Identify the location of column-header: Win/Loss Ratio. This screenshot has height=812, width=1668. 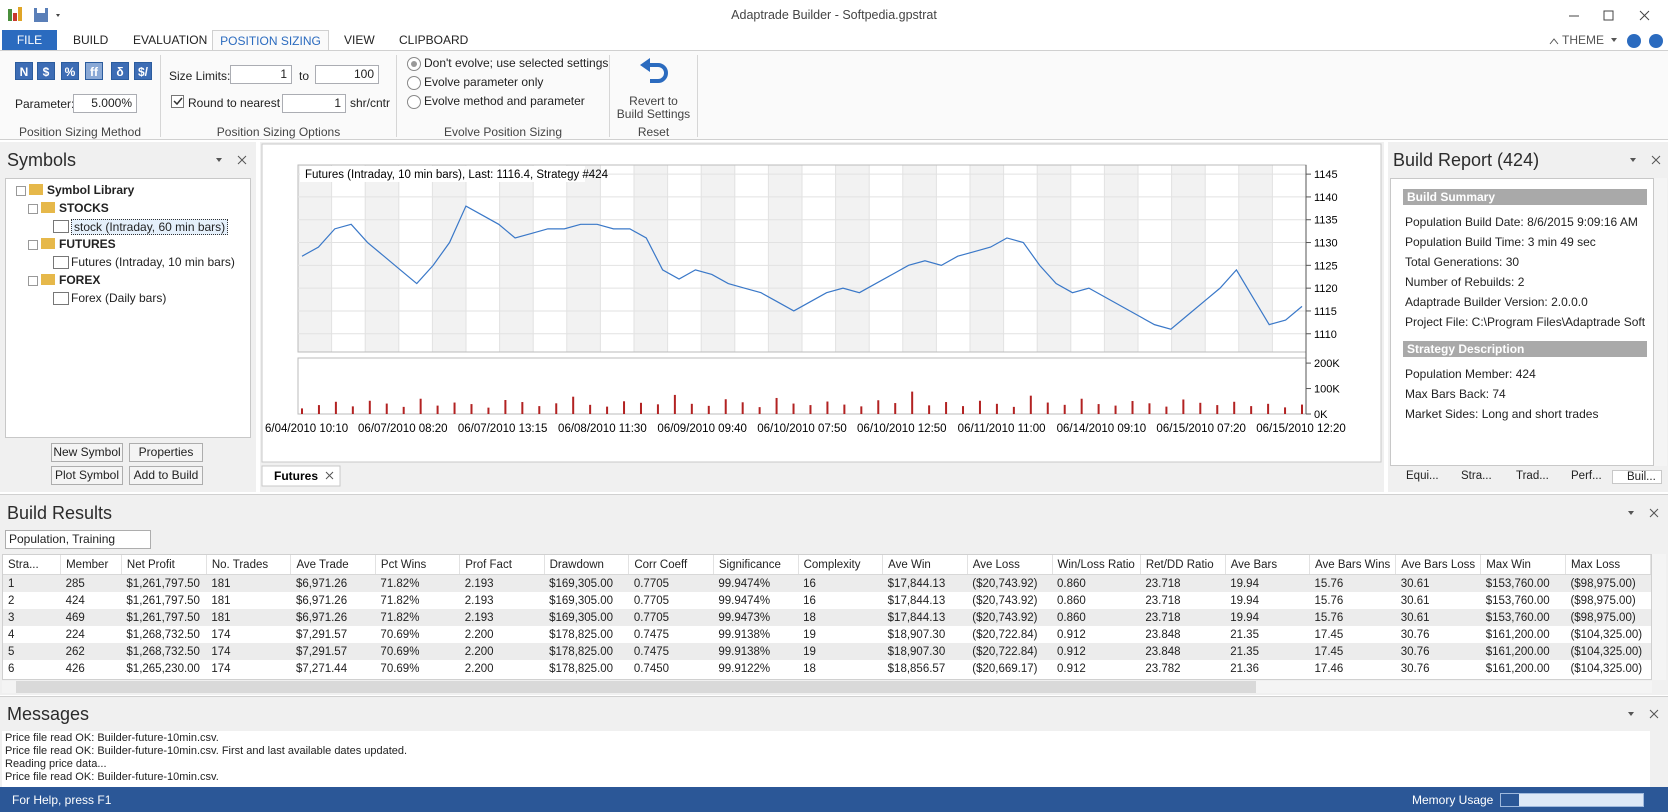
(1096, 565).